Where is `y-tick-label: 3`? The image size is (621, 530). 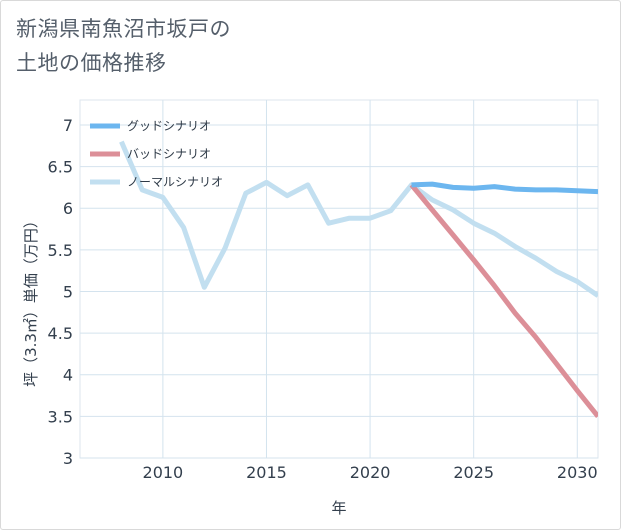 y-tick-label: 3 is located at coordinates (68, 458).